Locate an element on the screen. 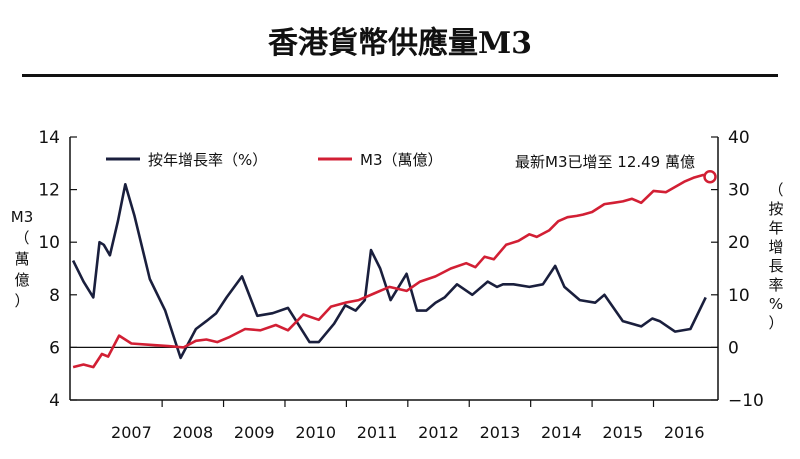 The width and height of the screenshot is (800, 459). left-tick-label: 14 is located at coordinates (49, 138).